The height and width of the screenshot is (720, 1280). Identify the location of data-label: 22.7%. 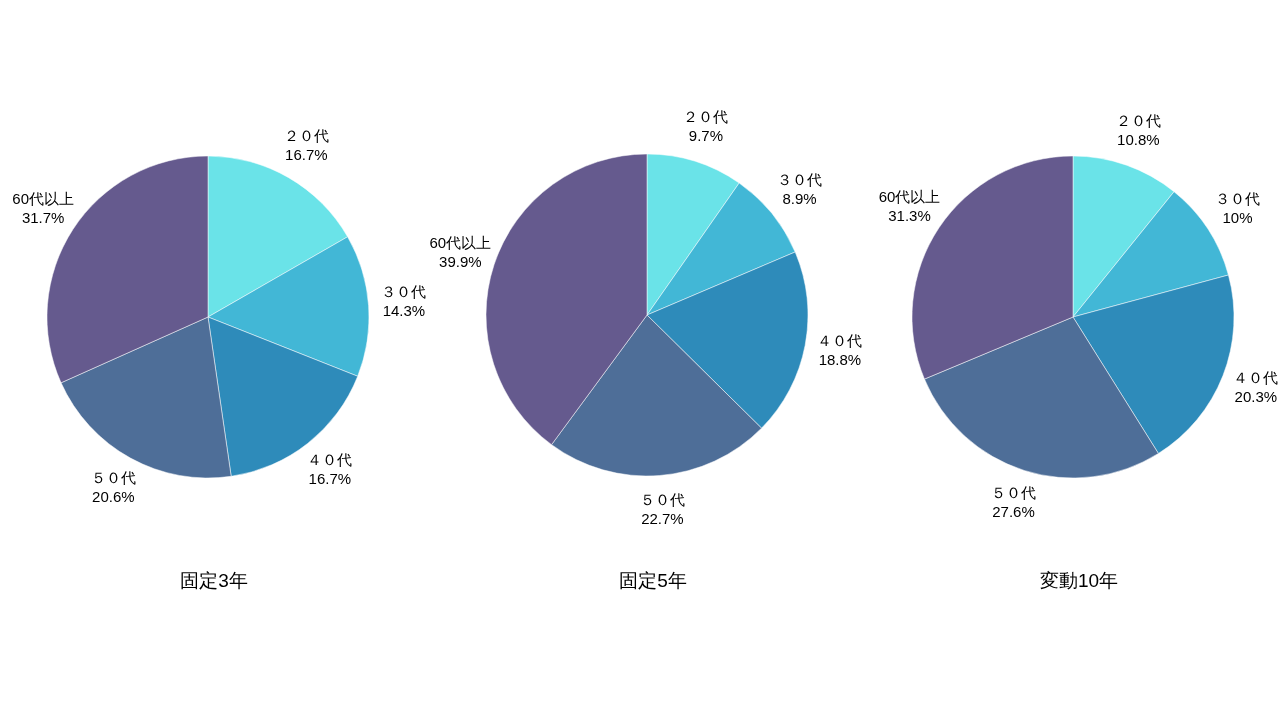
(662, 518).